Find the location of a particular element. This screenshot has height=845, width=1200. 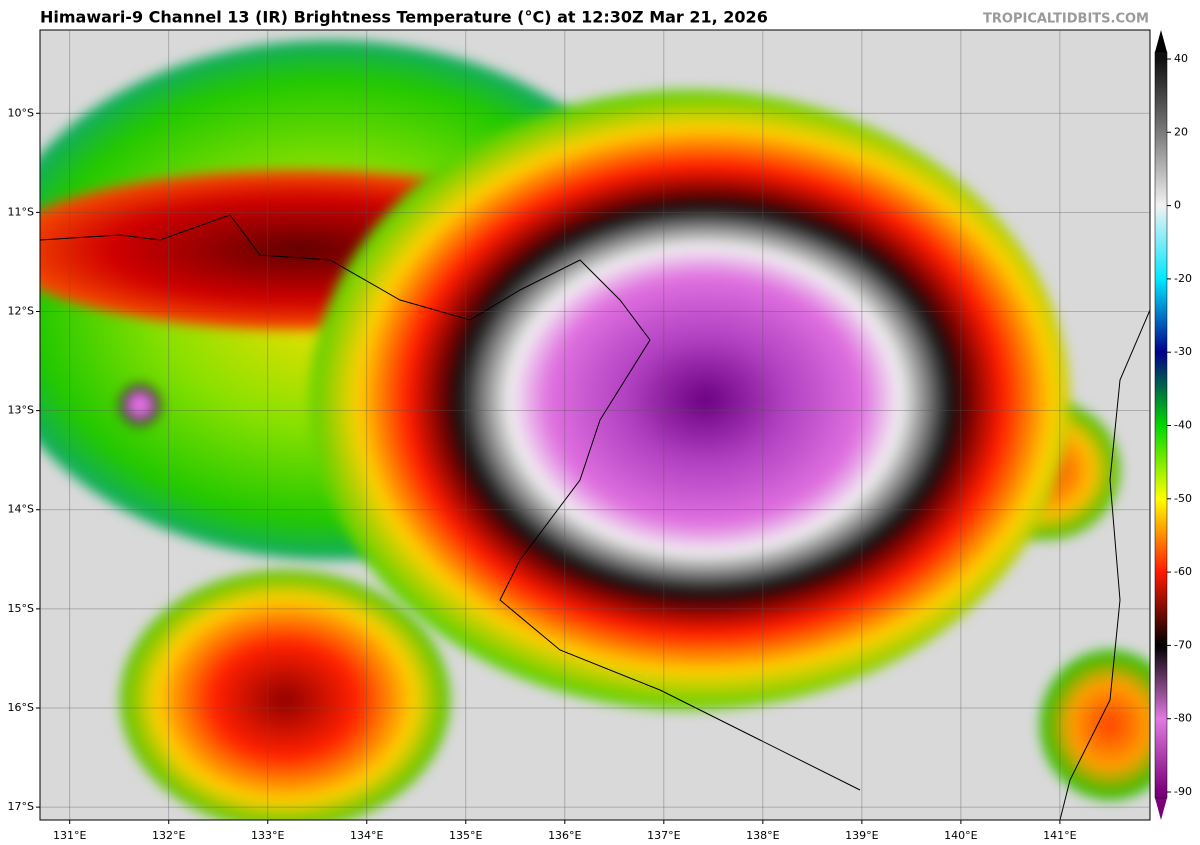

lon-label: 140°E is located at coordinates (960, 835).